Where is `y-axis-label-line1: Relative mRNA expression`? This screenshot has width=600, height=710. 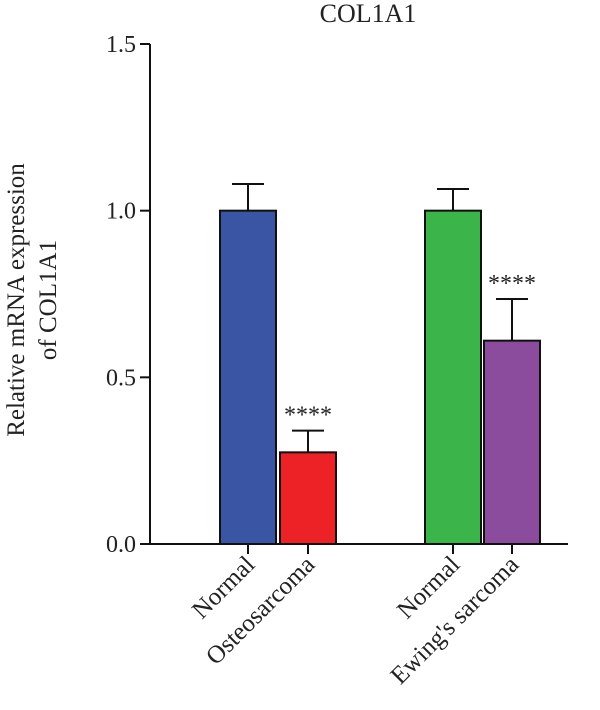
y-axis-label-line1: Relative mRNA expression is located at coordinates (16, 300).